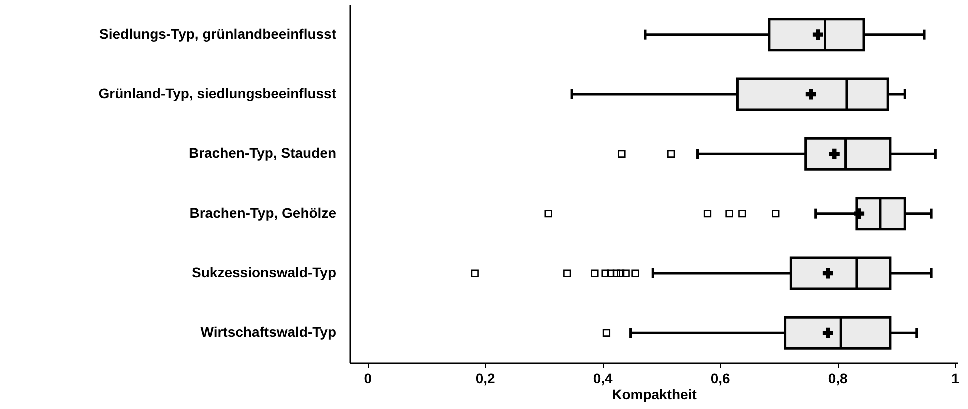 The width and height of the screenshot is (968, 409). Describe the element at coordinates (268, 332) in the screenshot. I see `y-tick-label: Wirtschaftswald-Typ` at that location.